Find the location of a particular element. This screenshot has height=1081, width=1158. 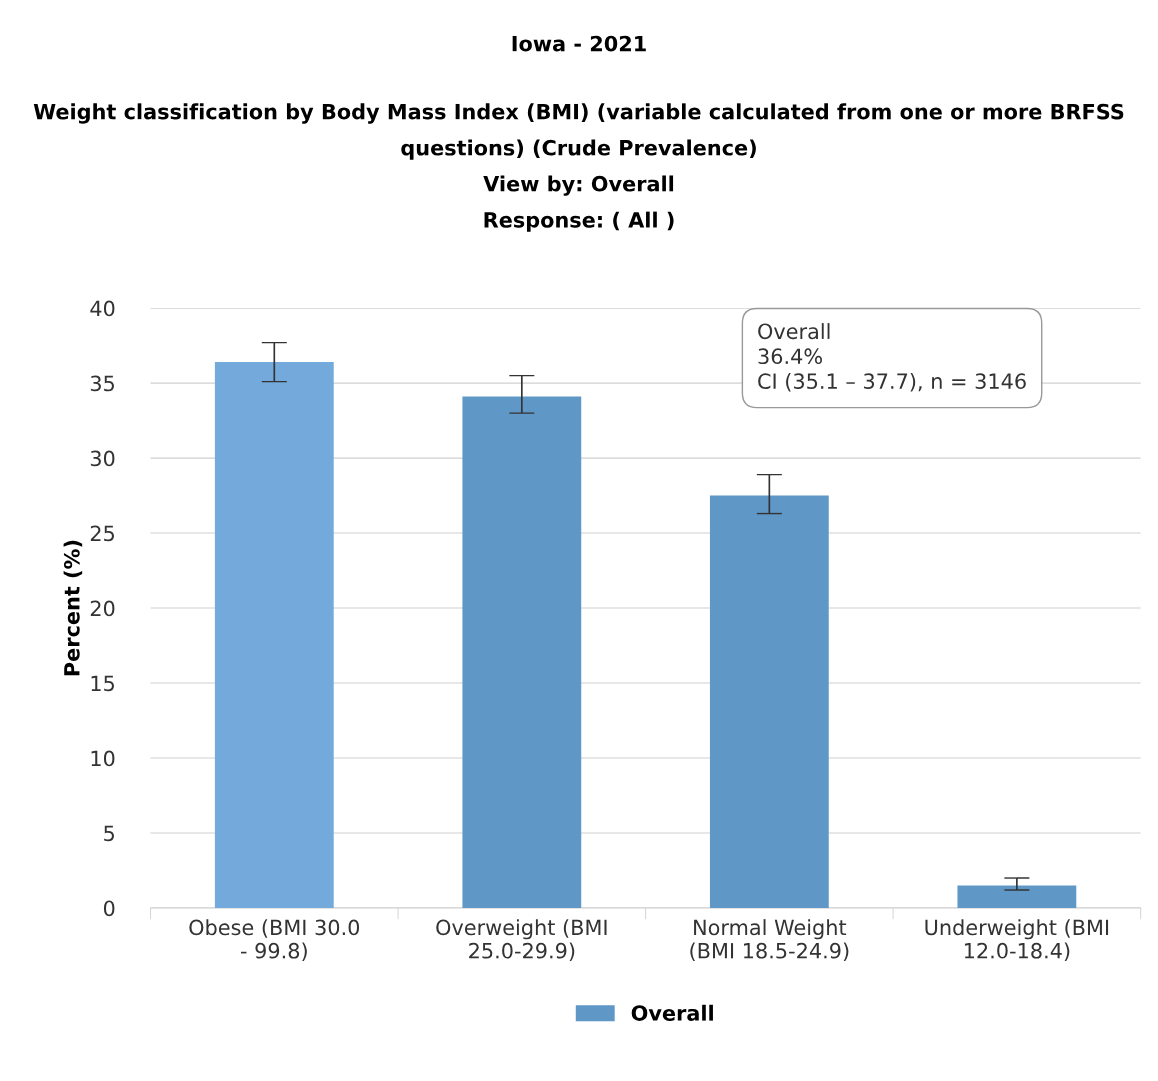

y-tick-label: 0 is located at coordinates (109, 908).